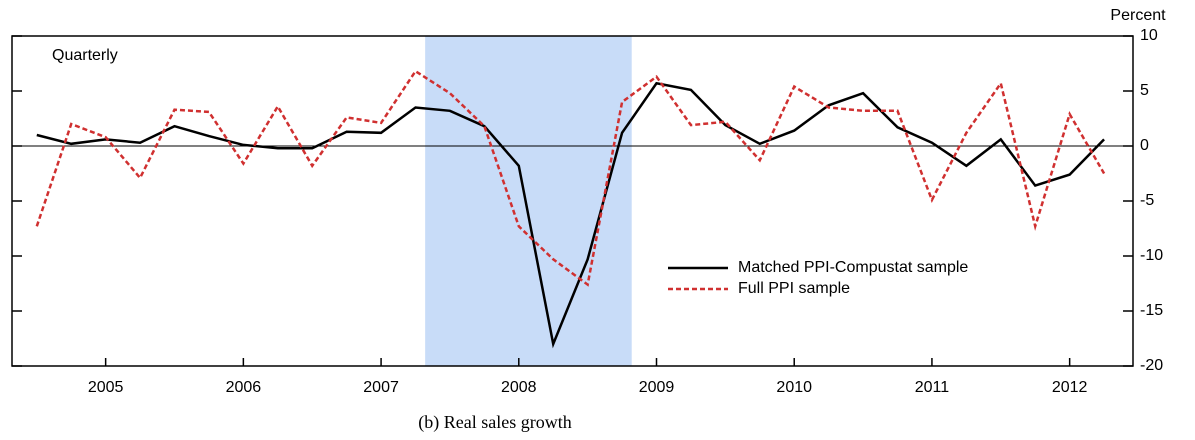 Image resolution: width=1195 pixels, height=440 pixels. Describe the element at coordinates (794, 387) in the screenshot. I see `x-tick-label: 2010` at that location.